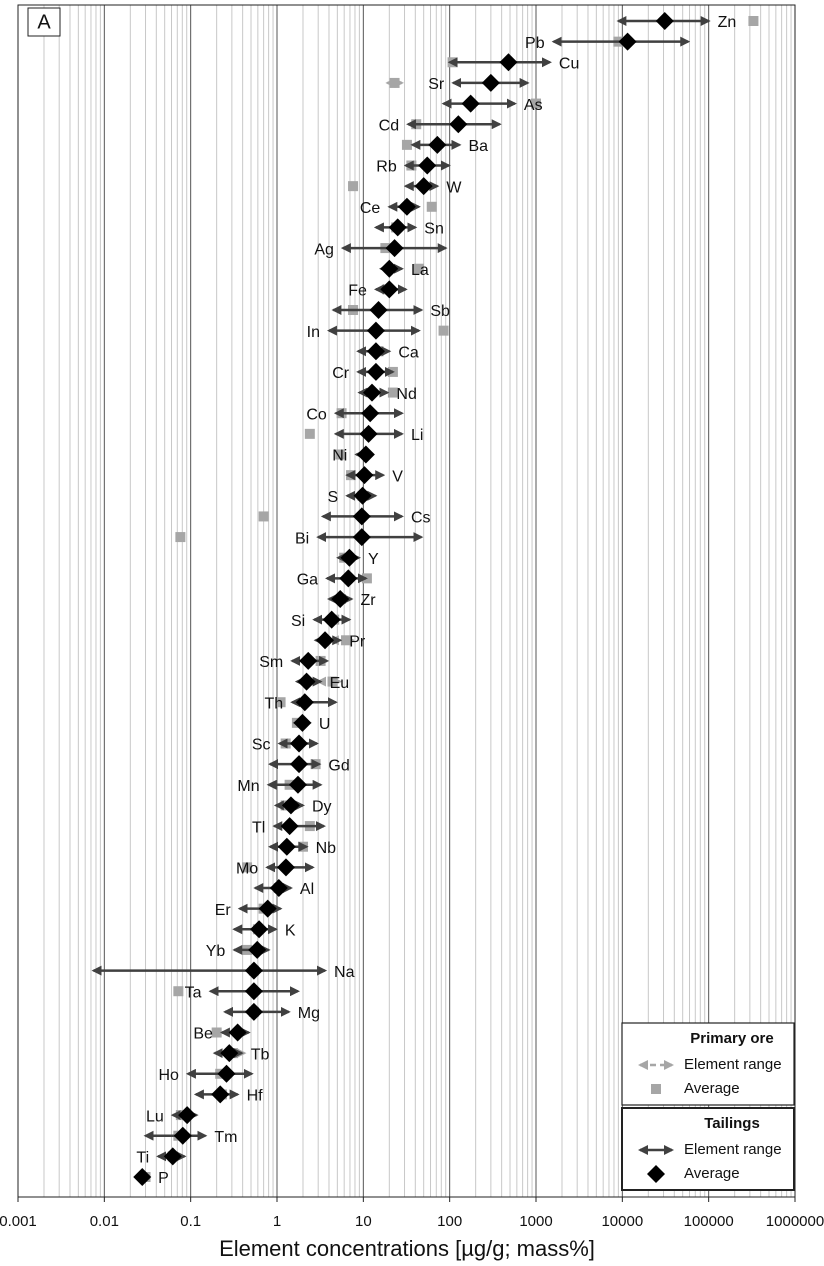 This screenshot has width=824, height=1266. Describe the element at coordinates (417, 435) in the screenshot. I see `element-label: Li` at that location.